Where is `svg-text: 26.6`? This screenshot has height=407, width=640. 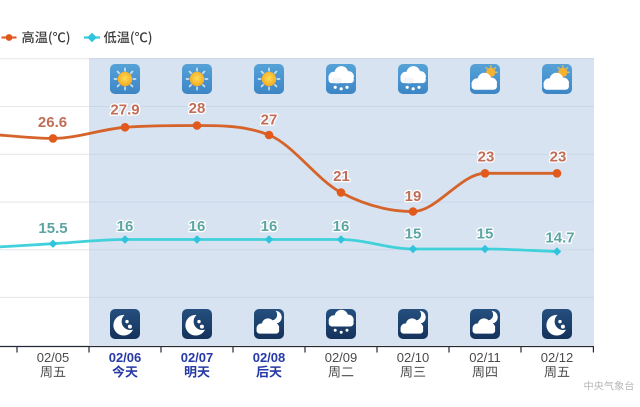 svg-text: 26.6 is located at coordinates (52, 122).